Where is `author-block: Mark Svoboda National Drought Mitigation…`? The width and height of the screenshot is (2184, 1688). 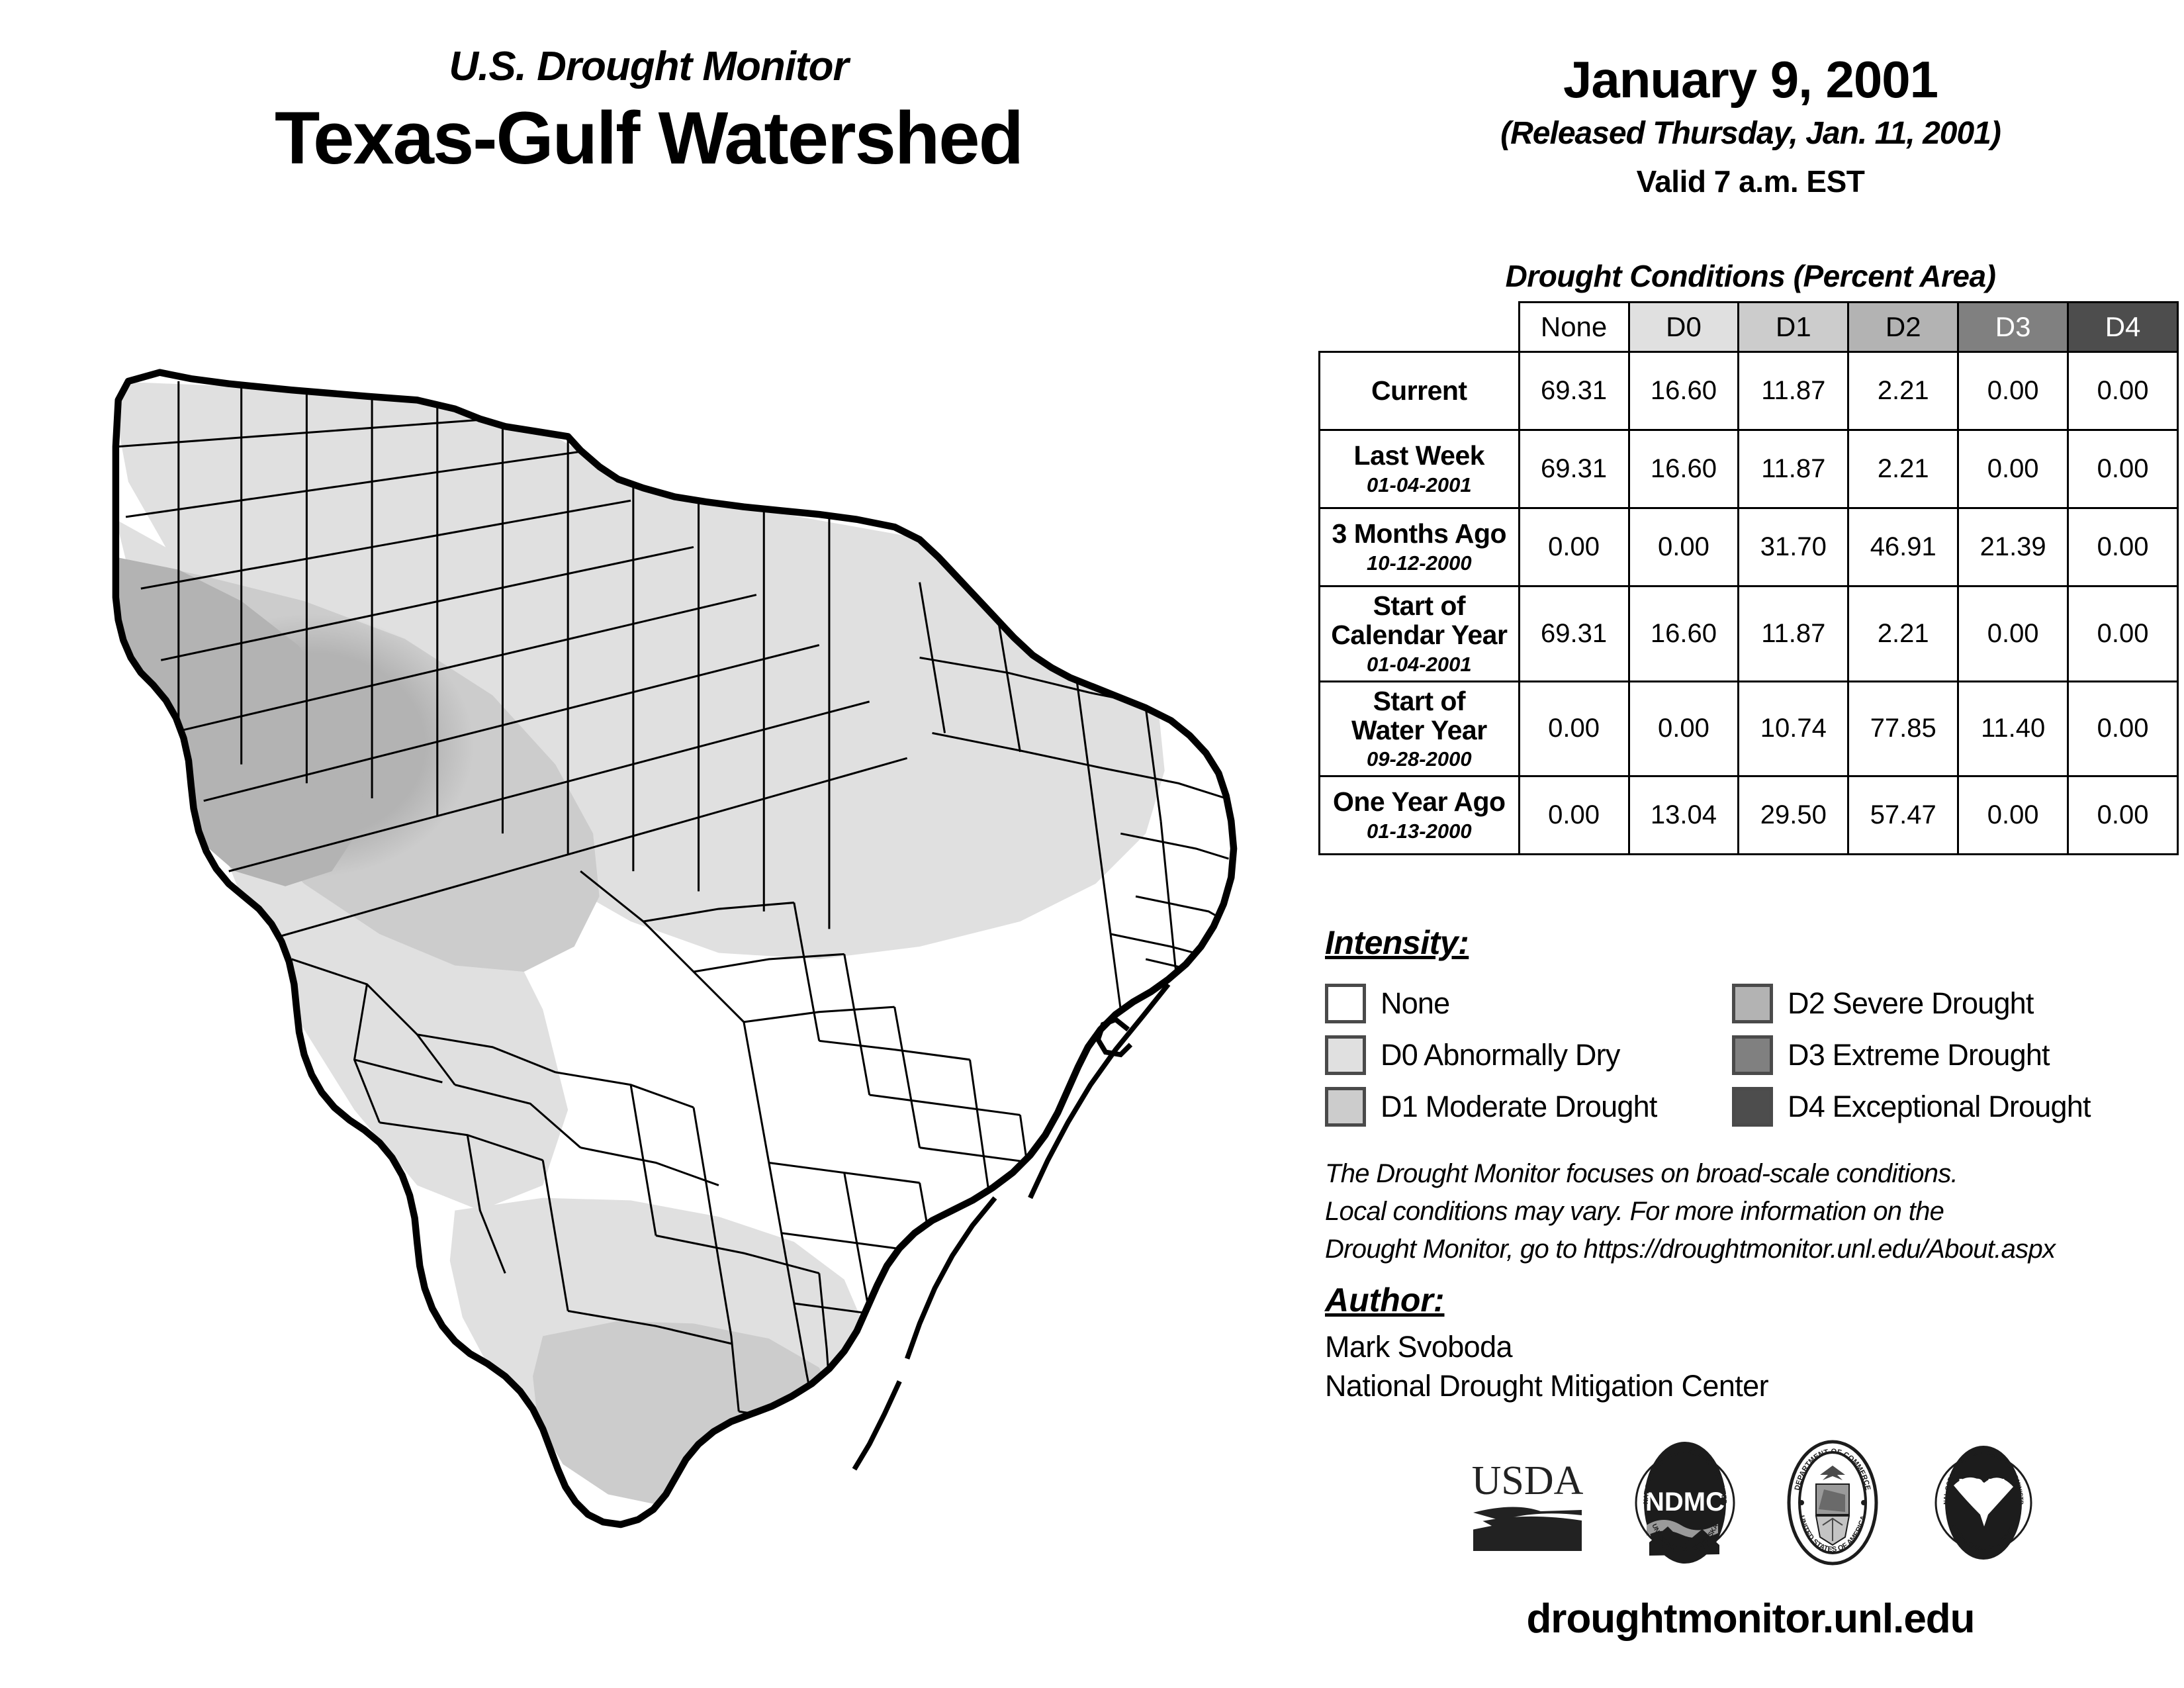
author-block: Mark Svoboda National Drought Mitigation… is located at coordinates (1547, 1367).